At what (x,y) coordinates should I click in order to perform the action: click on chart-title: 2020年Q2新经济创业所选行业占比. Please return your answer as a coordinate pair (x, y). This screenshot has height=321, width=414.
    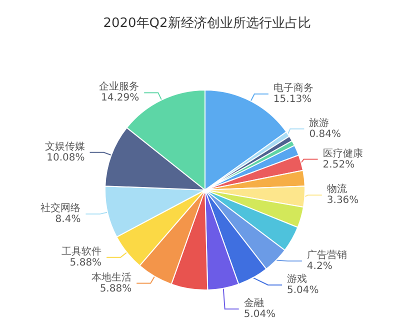
    Looking at the image, I should click on (207, 23).